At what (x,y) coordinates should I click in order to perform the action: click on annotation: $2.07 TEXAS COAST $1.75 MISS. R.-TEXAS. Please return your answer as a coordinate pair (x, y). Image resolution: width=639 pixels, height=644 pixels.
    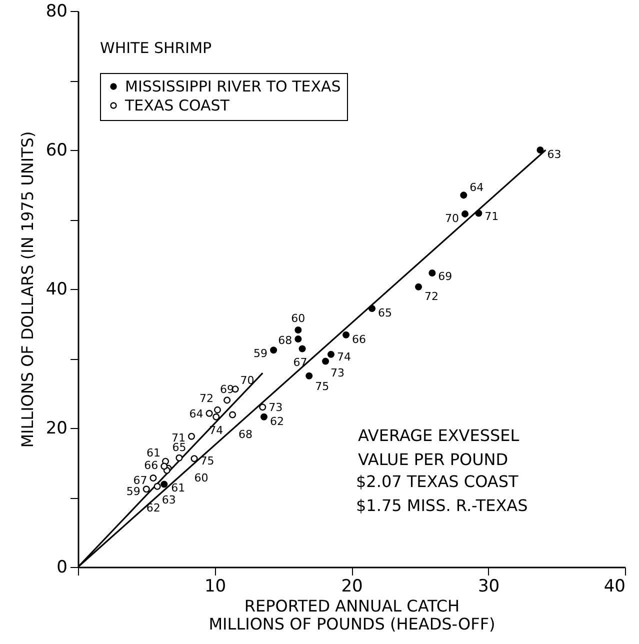
    Looking at the image, I should click on (442, 493).